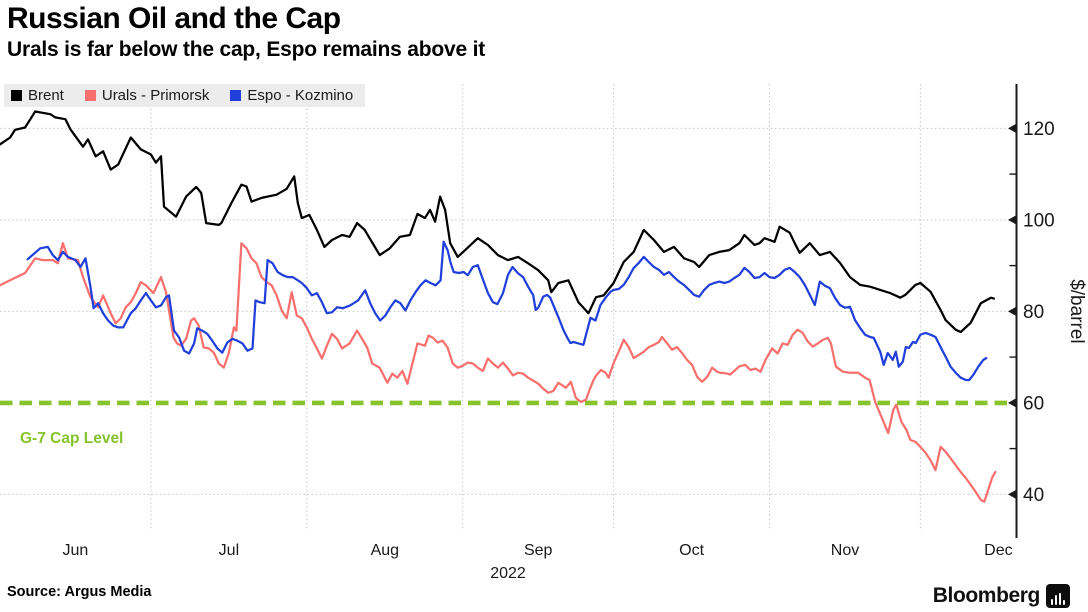 Image resolution: width=1088 pixels, height=612 pixels. Describe the element at coordinates (76, 550) in the screenshot. I see `x-tick-label-jun: Jun` at that location.